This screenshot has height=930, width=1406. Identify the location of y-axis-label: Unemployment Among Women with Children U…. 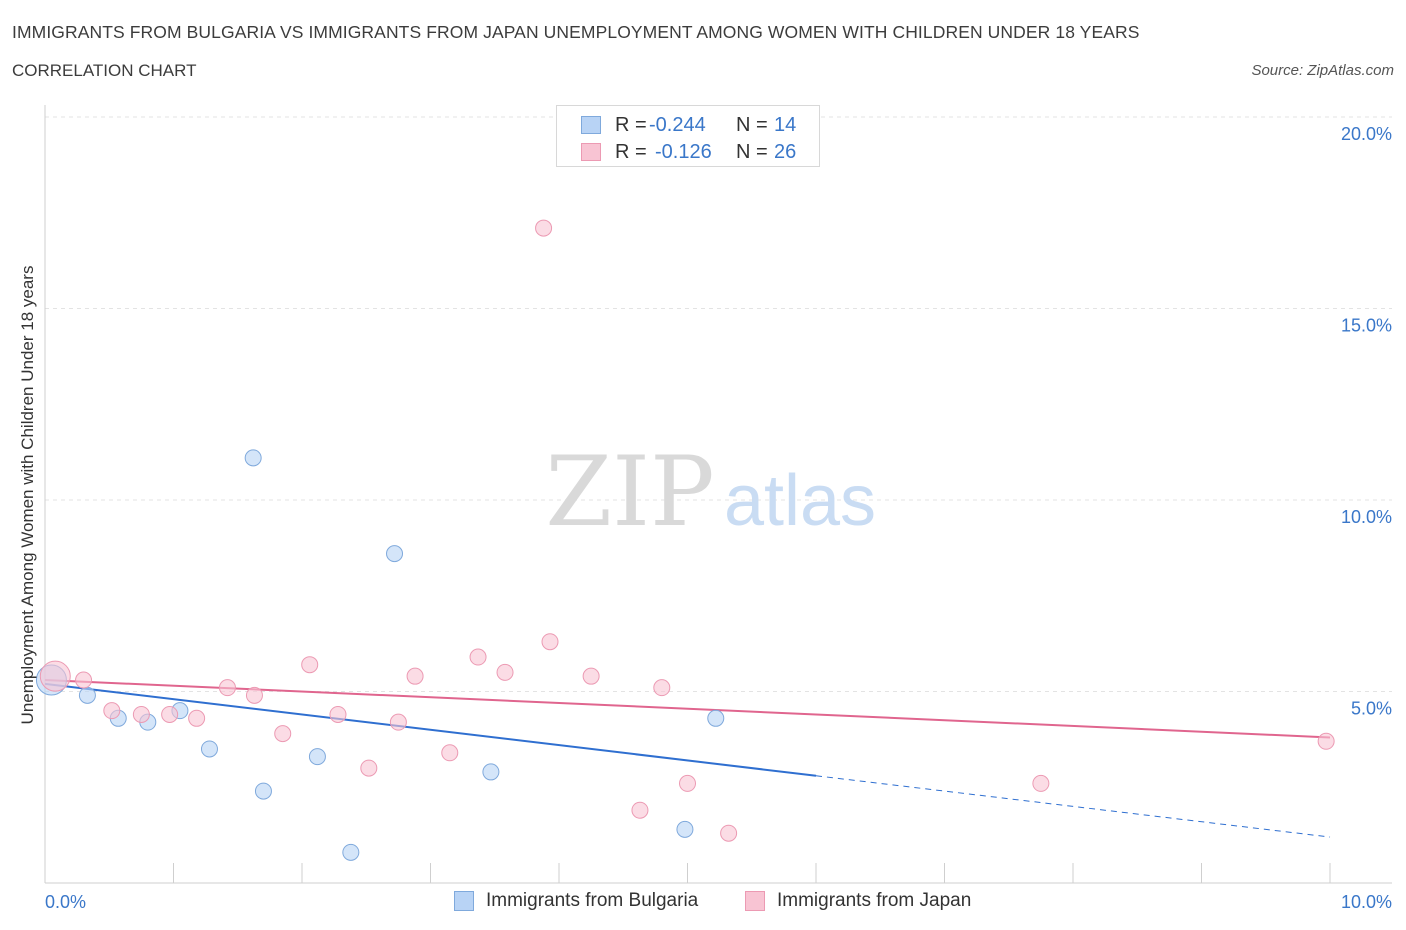
(27, 495).